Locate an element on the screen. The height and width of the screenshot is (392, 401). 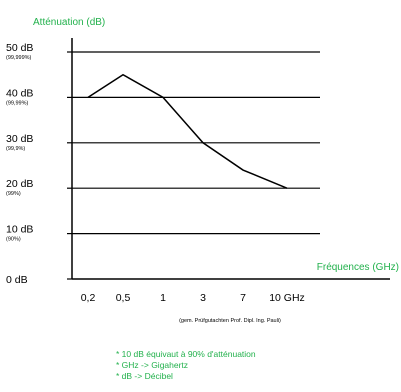
series is located at coordinates (187, 132).